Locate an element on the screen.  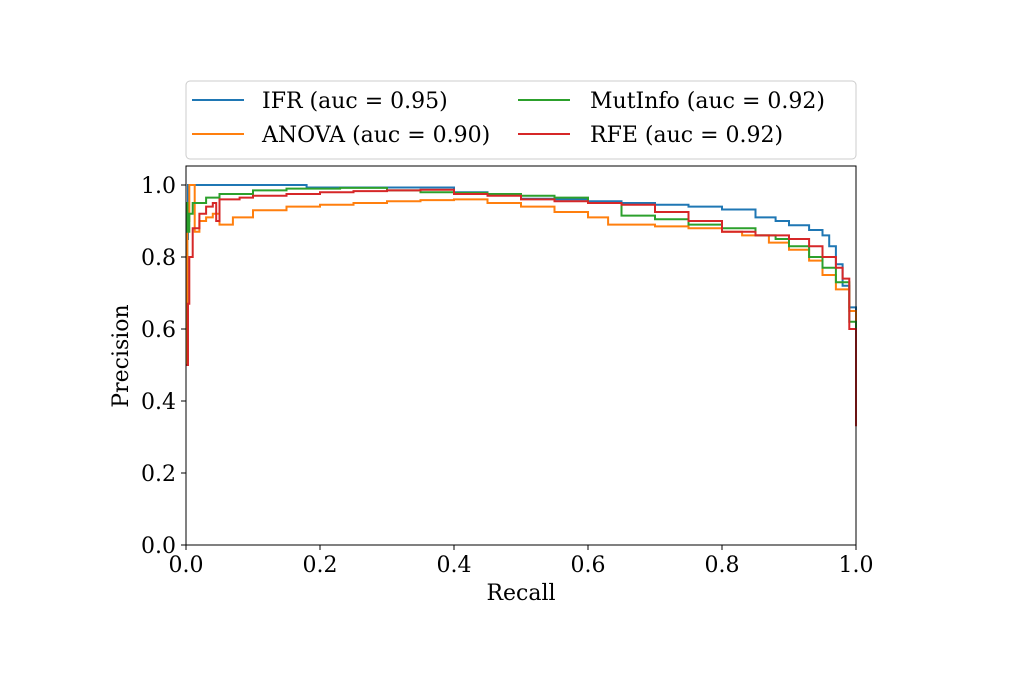
y-axis-ticks: 0.0 0.2 0.4 0.6 0.8 1.0 is located at coordinates (163, 366).